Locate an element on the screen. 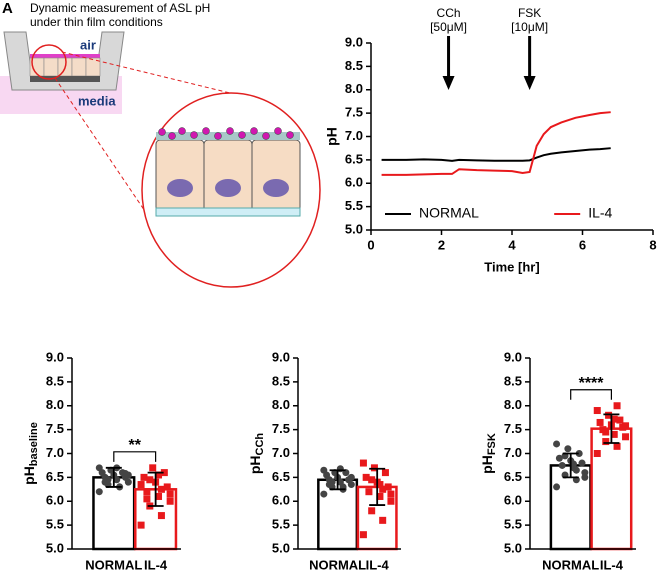  x-tick-label: 2 is located at coordinates (441, 244).